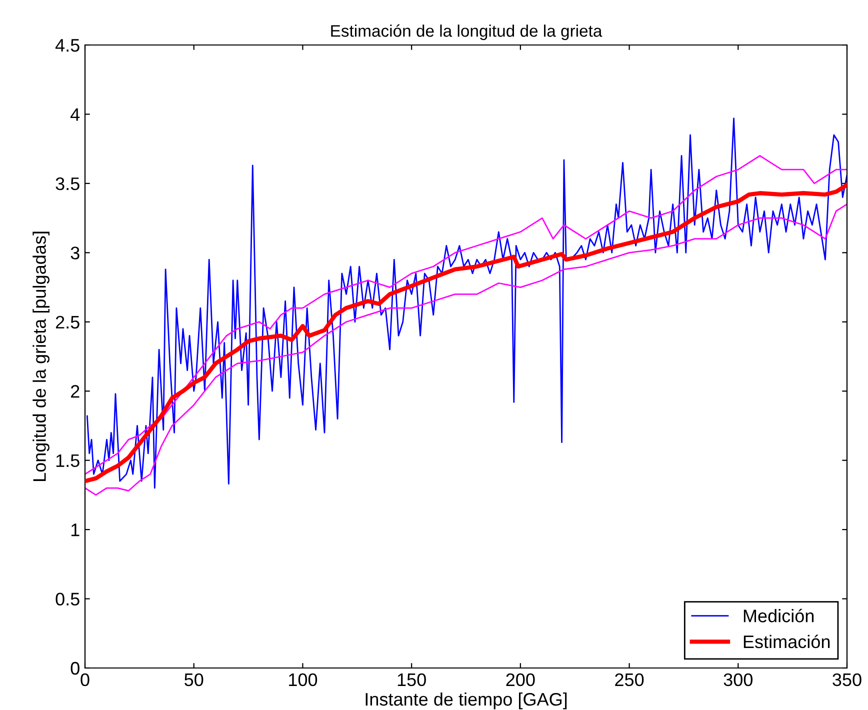 This screenshot has height=710, width=868. Describe the element at coordinates (738, 679) in the screenshot. I see `x-tick-label: 300` at that location.